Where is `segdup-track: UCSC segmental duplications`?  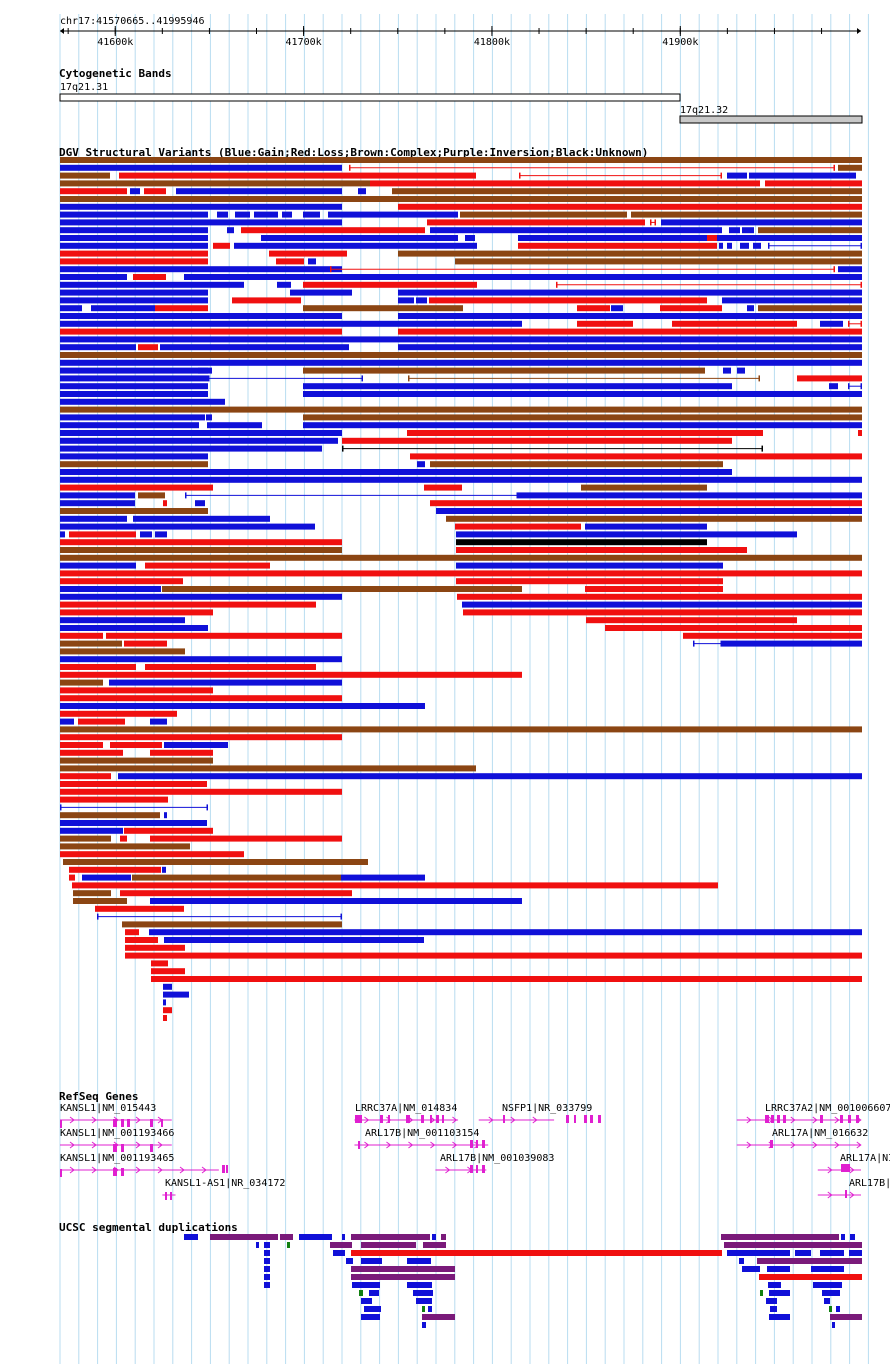 segdup-track: UCSC segmental duplications is located at coordinates (460, 1274).